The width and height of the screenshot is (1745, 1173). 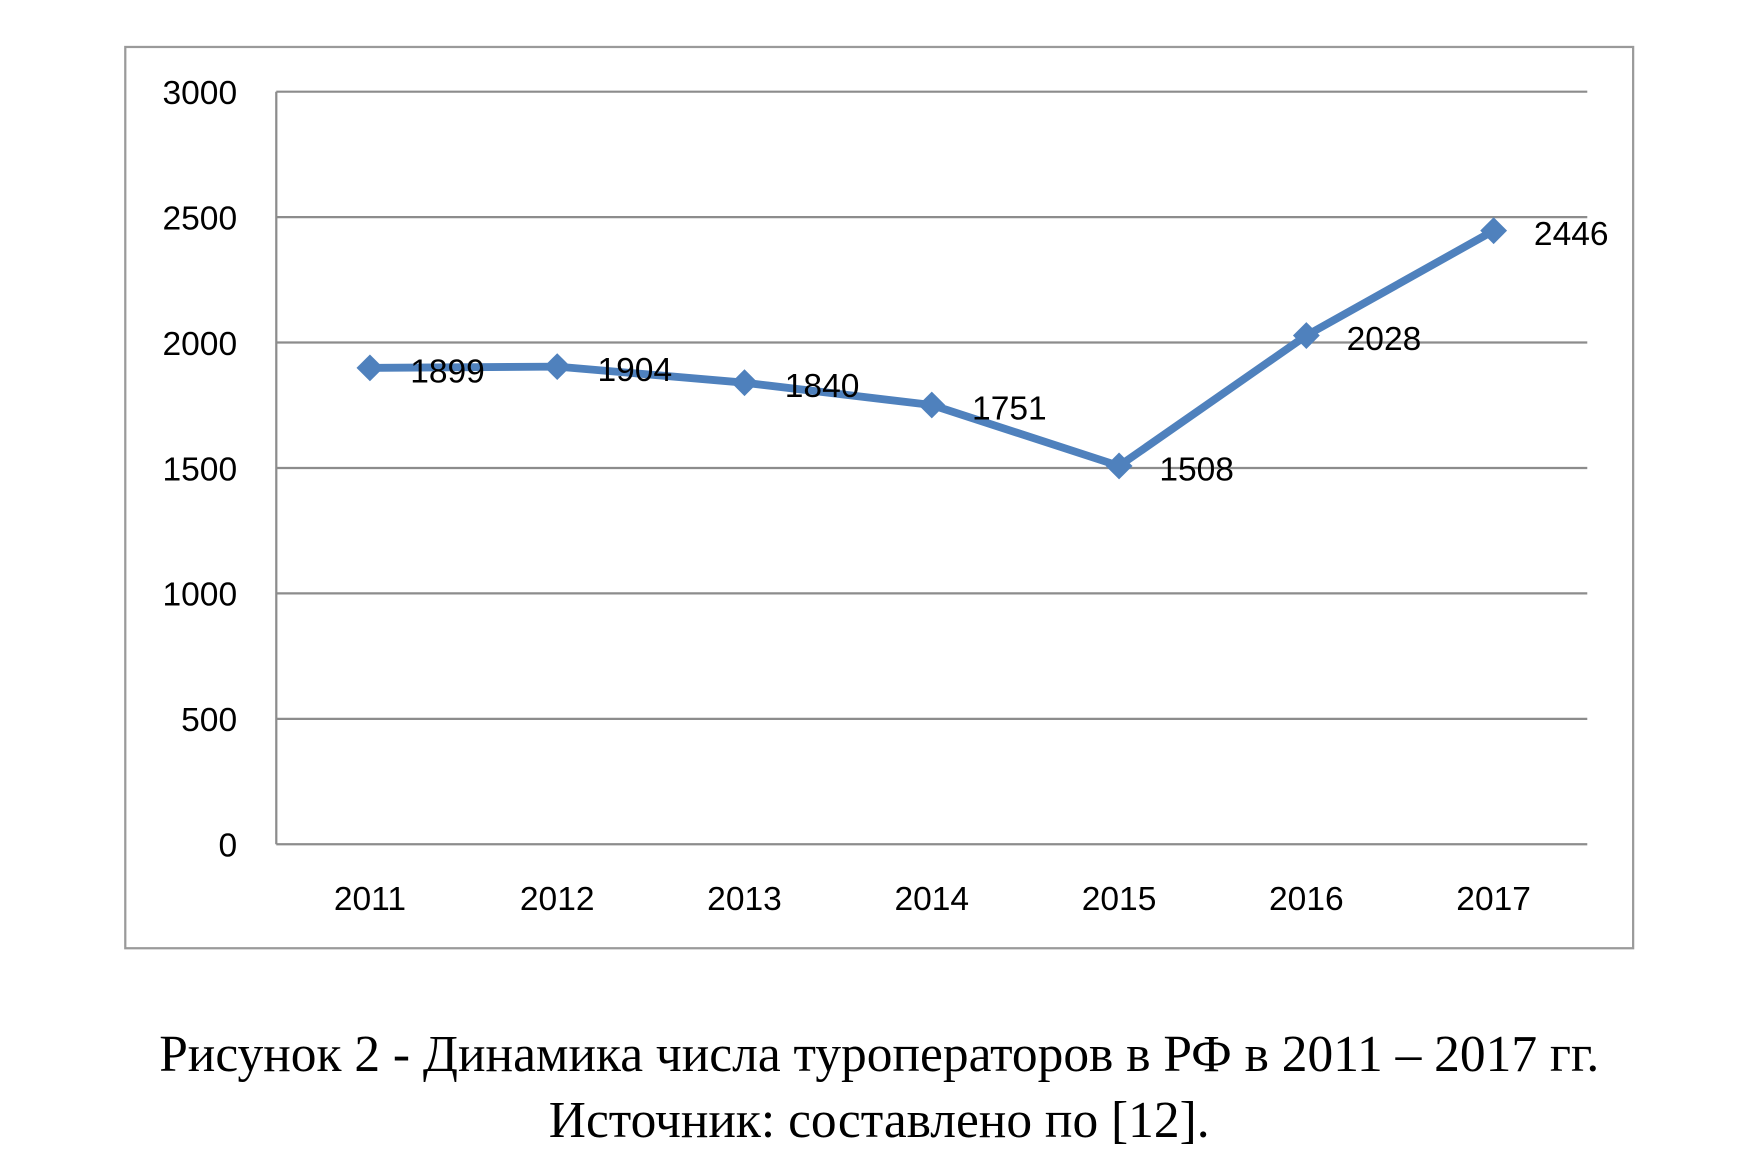 What do you see at coordinates (1196, 470) in the screenshot?
I see `data-label: 1508` at bounding box center [1196, 470].